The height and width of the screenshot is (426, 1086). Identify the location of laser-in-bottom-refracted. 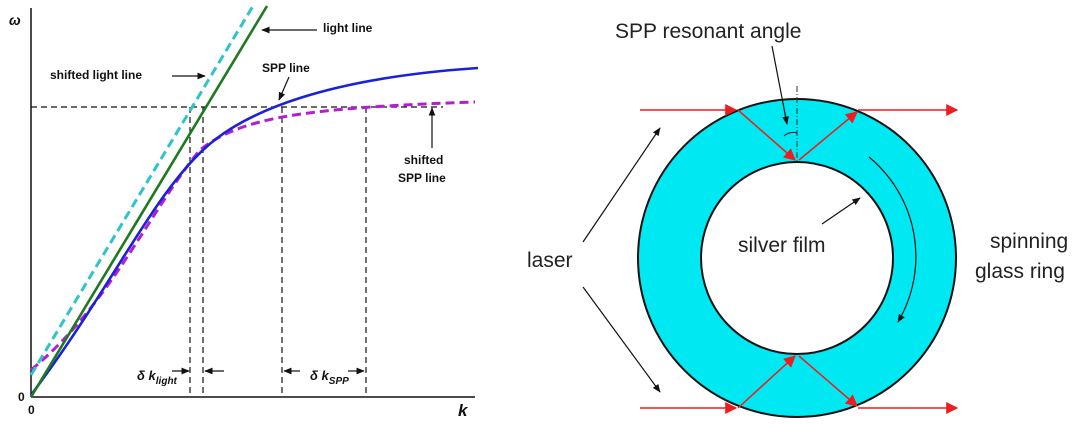
(766, 382).